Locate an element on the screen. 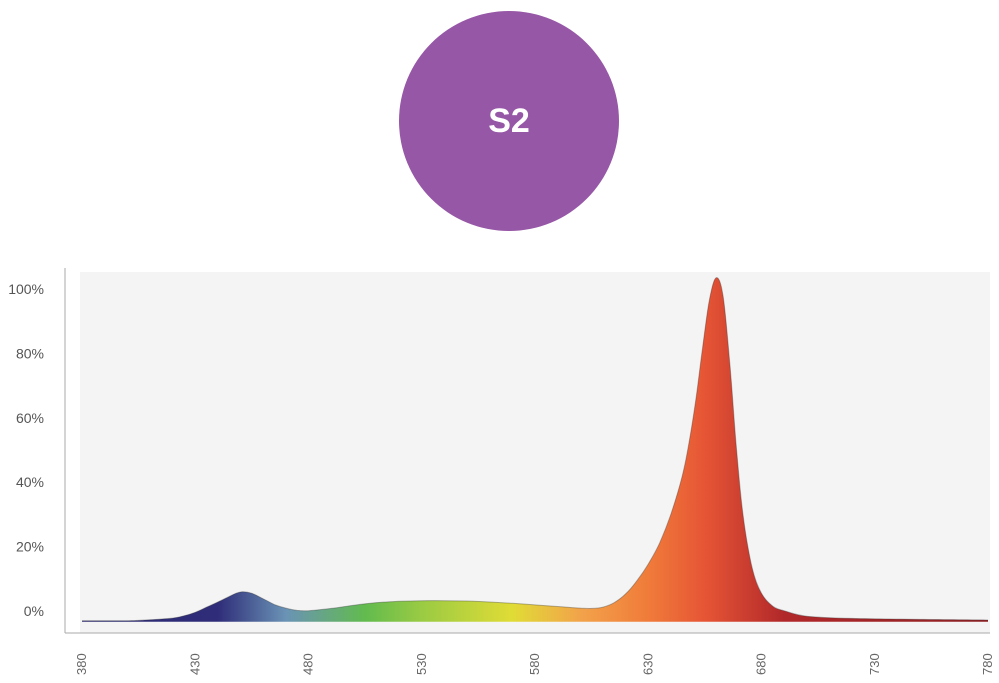 This screenshot has height=683, width=999. x-tick-label: 780 is located at coordinates (987, 664).